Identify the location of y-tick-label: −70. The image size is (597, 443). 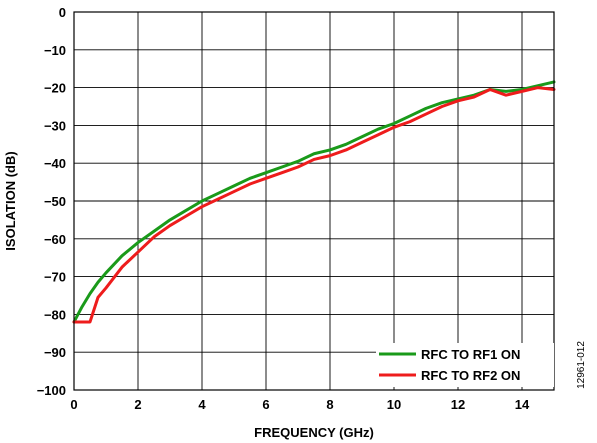
(55, 277).